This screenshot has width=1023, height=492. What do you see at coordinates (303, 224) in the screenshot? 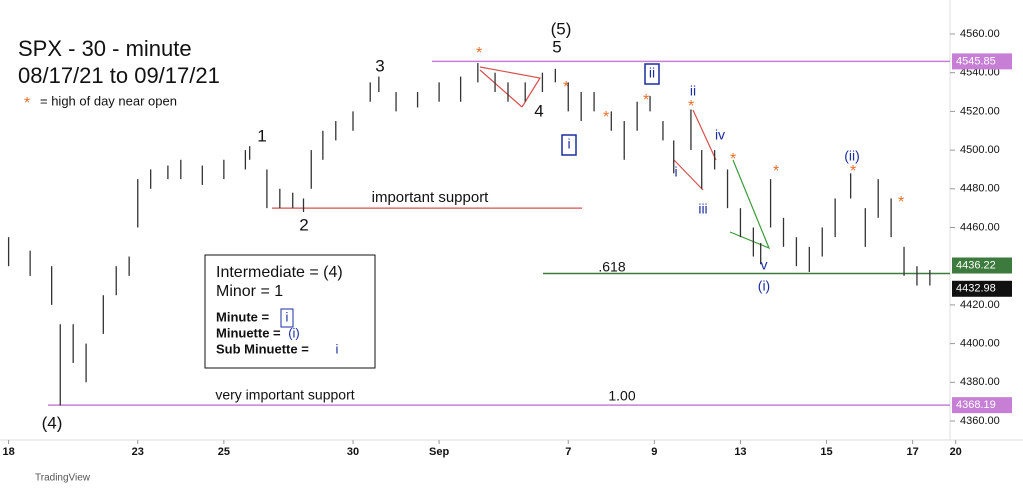
I see `wave-label: 2` at bounding box center [303, 224].